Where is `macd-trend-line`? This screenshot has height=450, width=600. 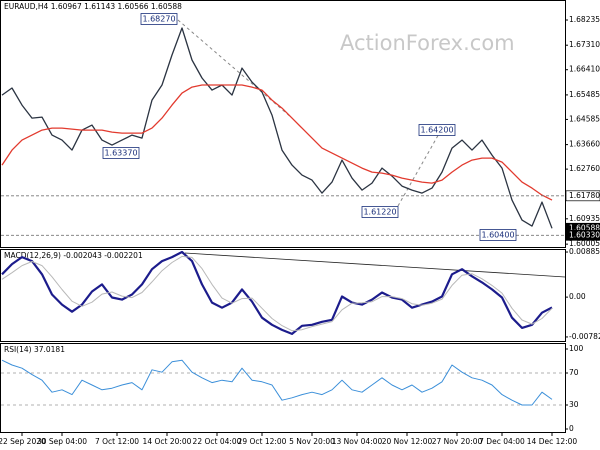
macd-trend-line is located at coordinates (375, 265).